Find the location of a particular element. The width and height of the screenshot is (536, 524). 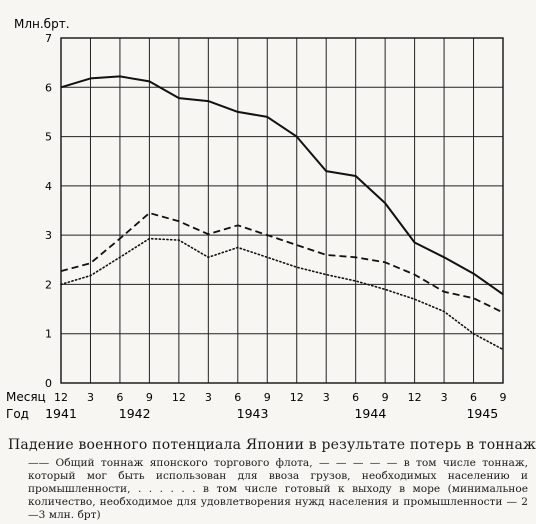

y-tick-label: 4 is located at coordinates (48, 186).